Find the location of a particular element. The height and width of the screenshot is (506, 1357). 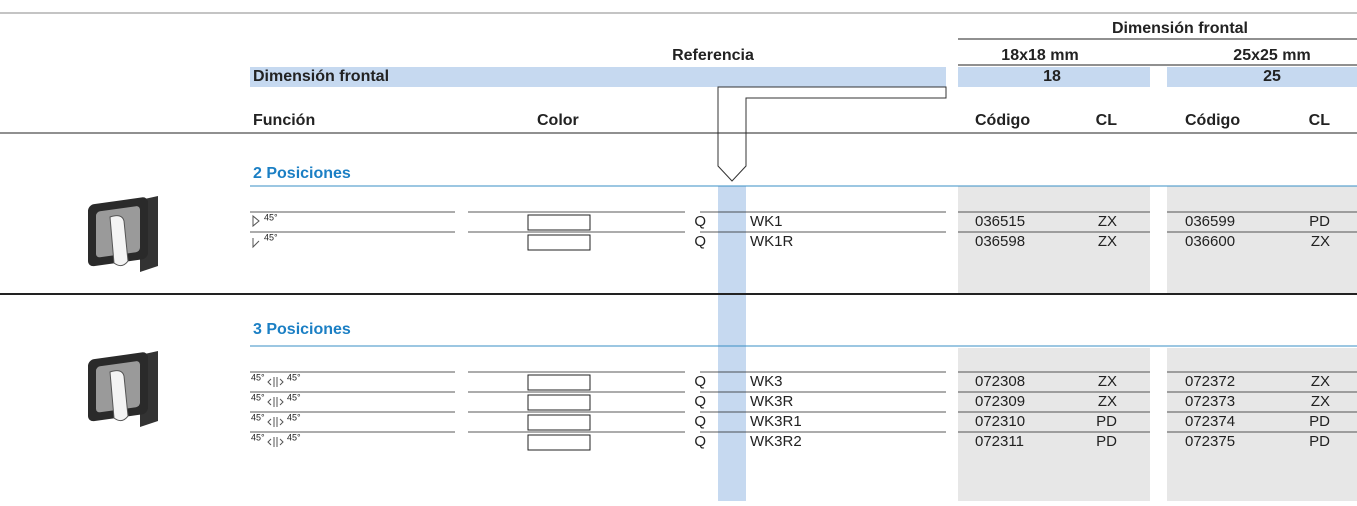

column-header: Función is located at coordinates (284, 120).